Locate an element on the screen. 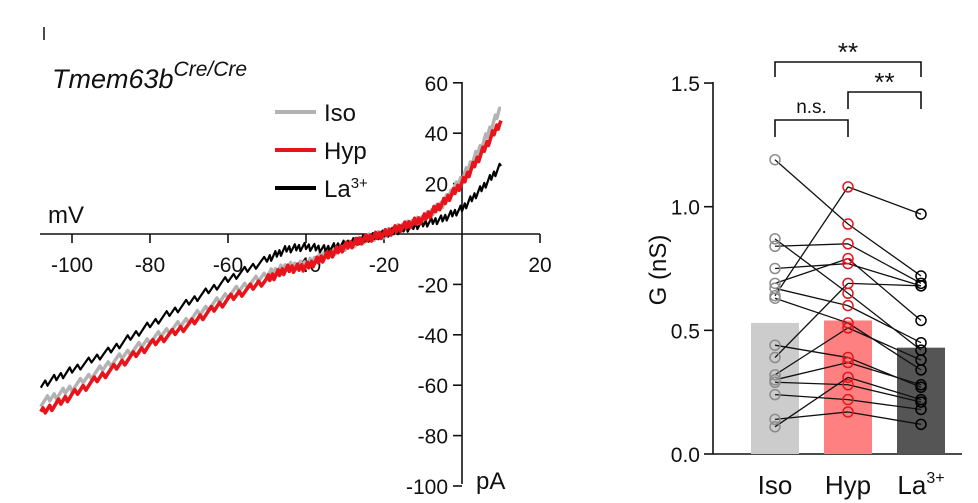 The height and width of the screenshot is (503, 978). paired-points is located at coordinates (848, 293).